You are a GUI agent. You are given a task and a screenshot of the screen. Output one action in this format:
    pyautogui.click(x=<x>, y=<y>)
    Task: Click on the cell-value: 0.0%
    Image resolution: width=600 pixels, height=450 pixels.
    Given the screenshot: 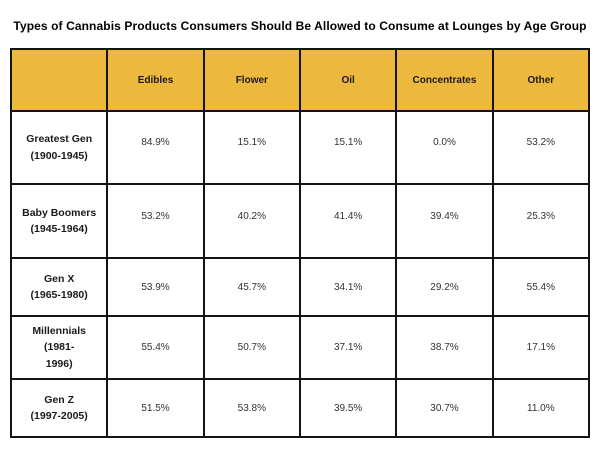 What is the action you would take?
    pyautogui.click(x=444, y=147)
    